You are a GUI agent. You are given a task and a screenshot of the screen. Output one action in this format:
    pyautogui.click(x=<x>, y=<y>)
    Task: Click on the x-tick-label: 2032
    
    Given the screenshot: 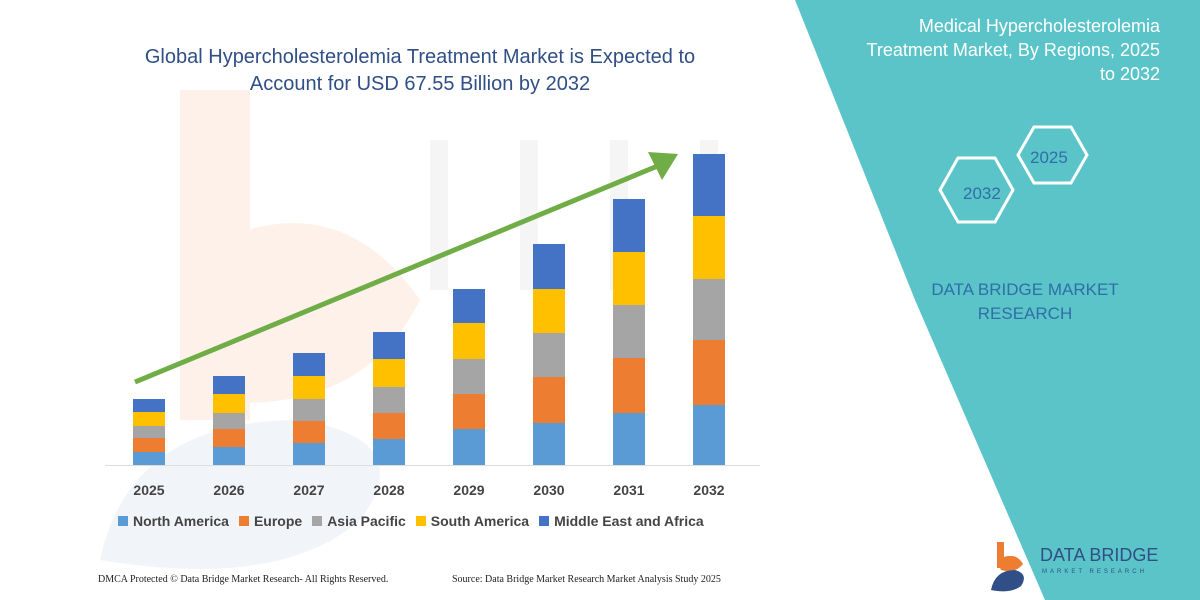 What is the action you would take?
    pyautogui.click(x=708, y=490)
    